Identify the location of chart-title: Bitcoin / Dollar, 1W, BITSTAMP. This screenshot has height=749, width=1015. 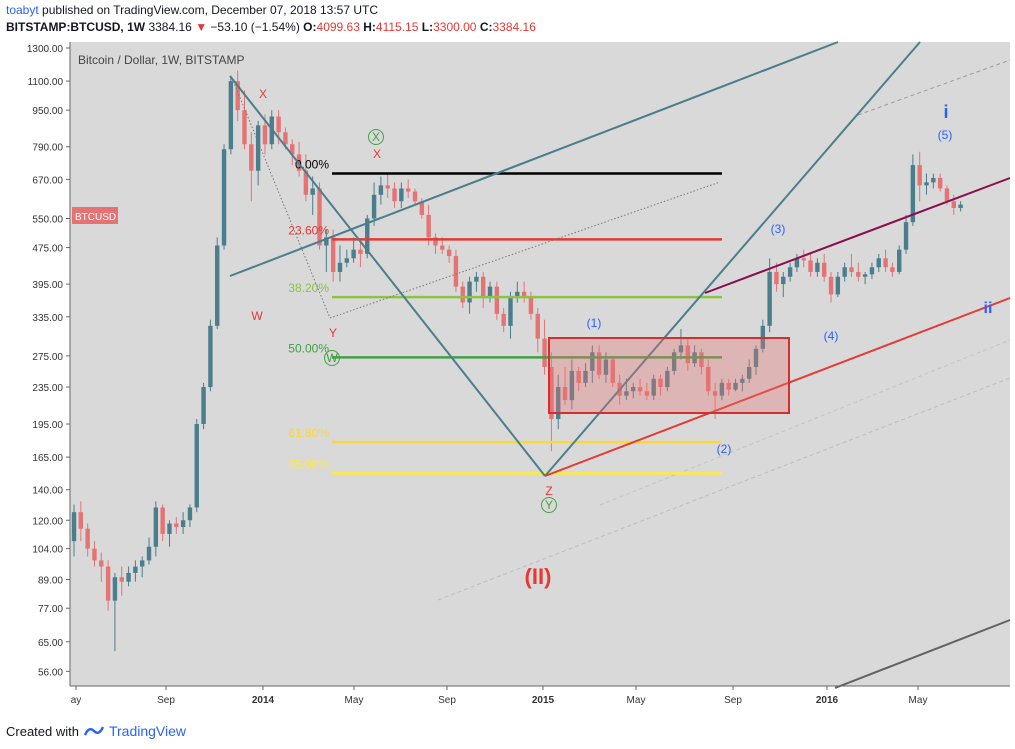
(161, 60).